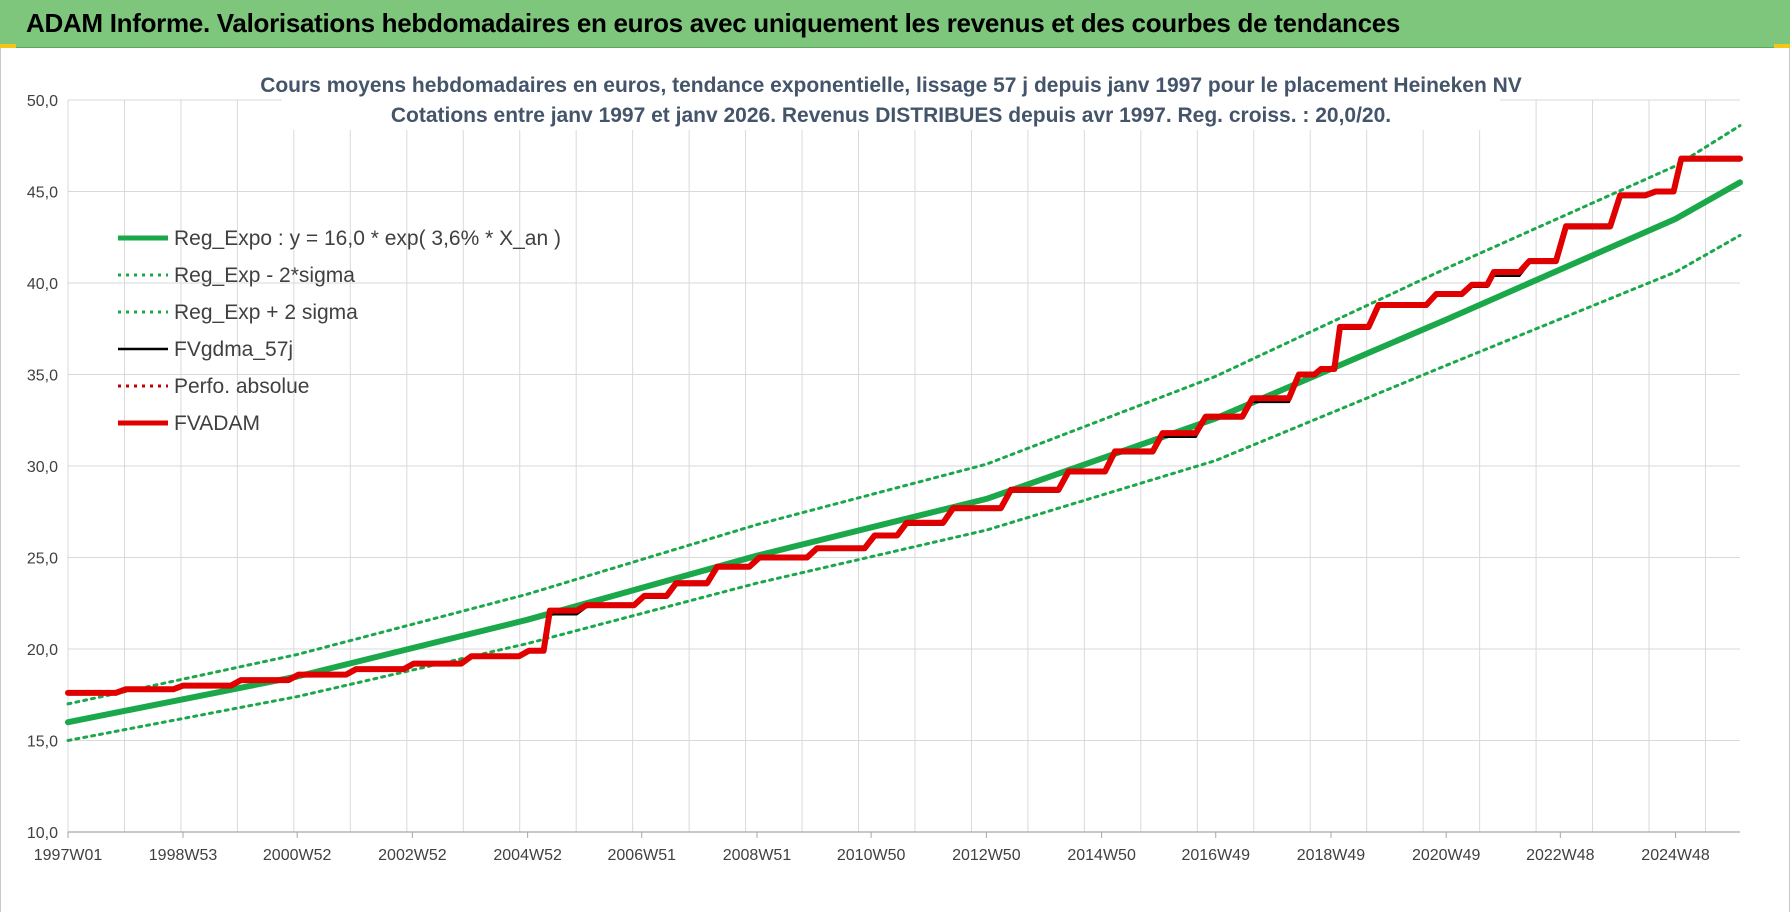 This screenshot has width=1790, height=912. Describe the element at coordinates (986, 855) in the screenshot. I see `x-tick-label: 2012W50` at that location.